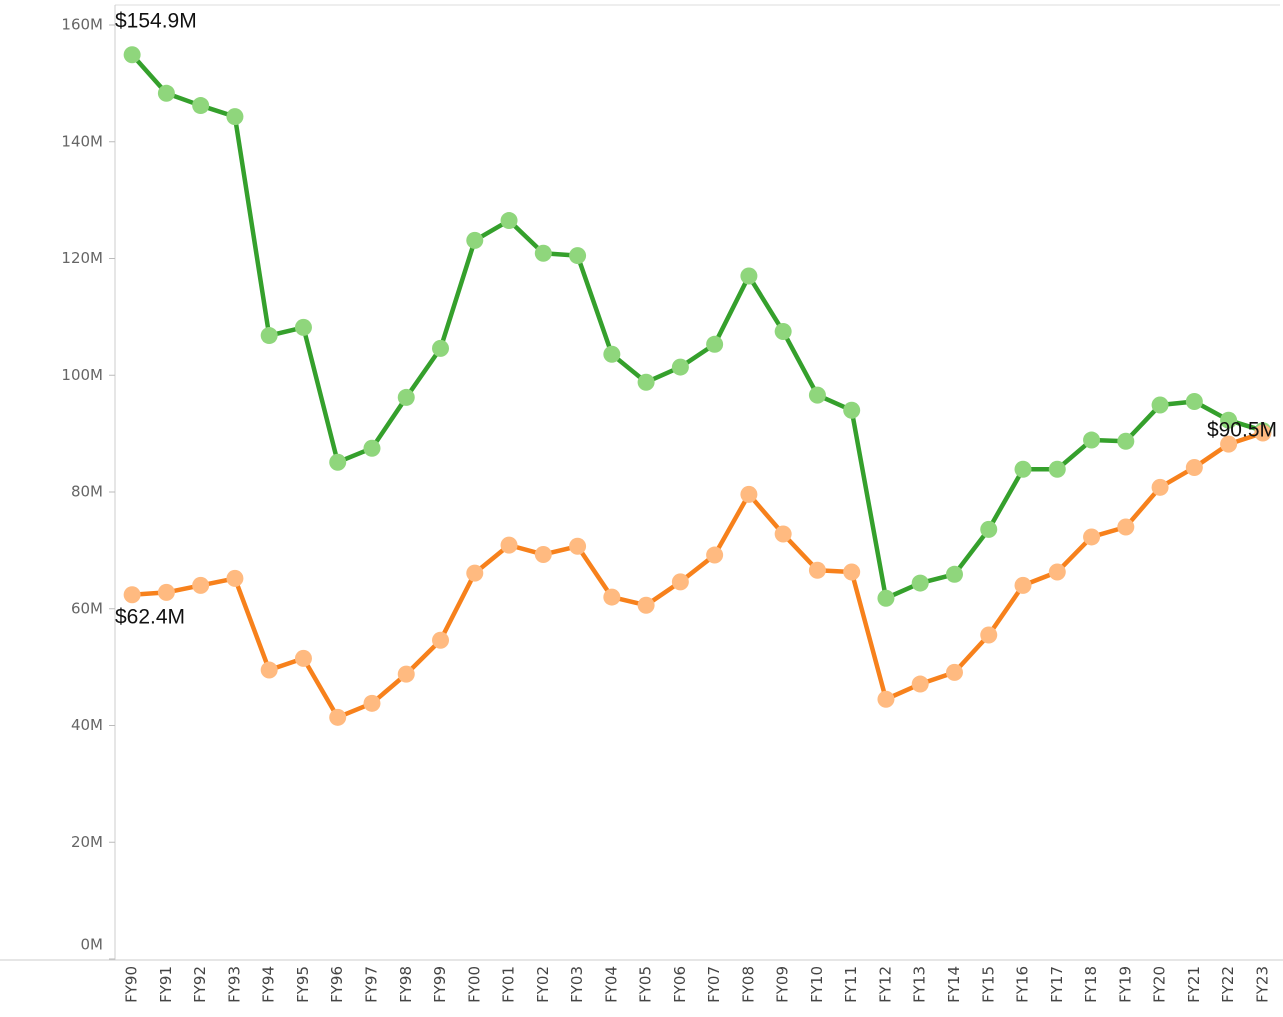 The image size is (1283, 1017). What do you see at coordinates (150, 616) in the screenshot?
I see `value-label: $62.4M` at bounding box center [150, 616].